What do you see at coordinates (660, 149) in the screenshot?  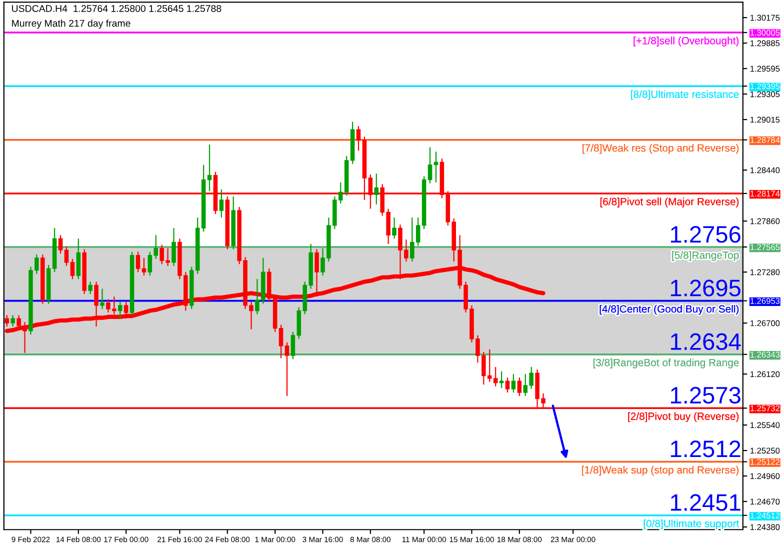 I see `ref-line-label: [7/8]Weak res (Stop and Reverse)` at bounding box center [660, 149].